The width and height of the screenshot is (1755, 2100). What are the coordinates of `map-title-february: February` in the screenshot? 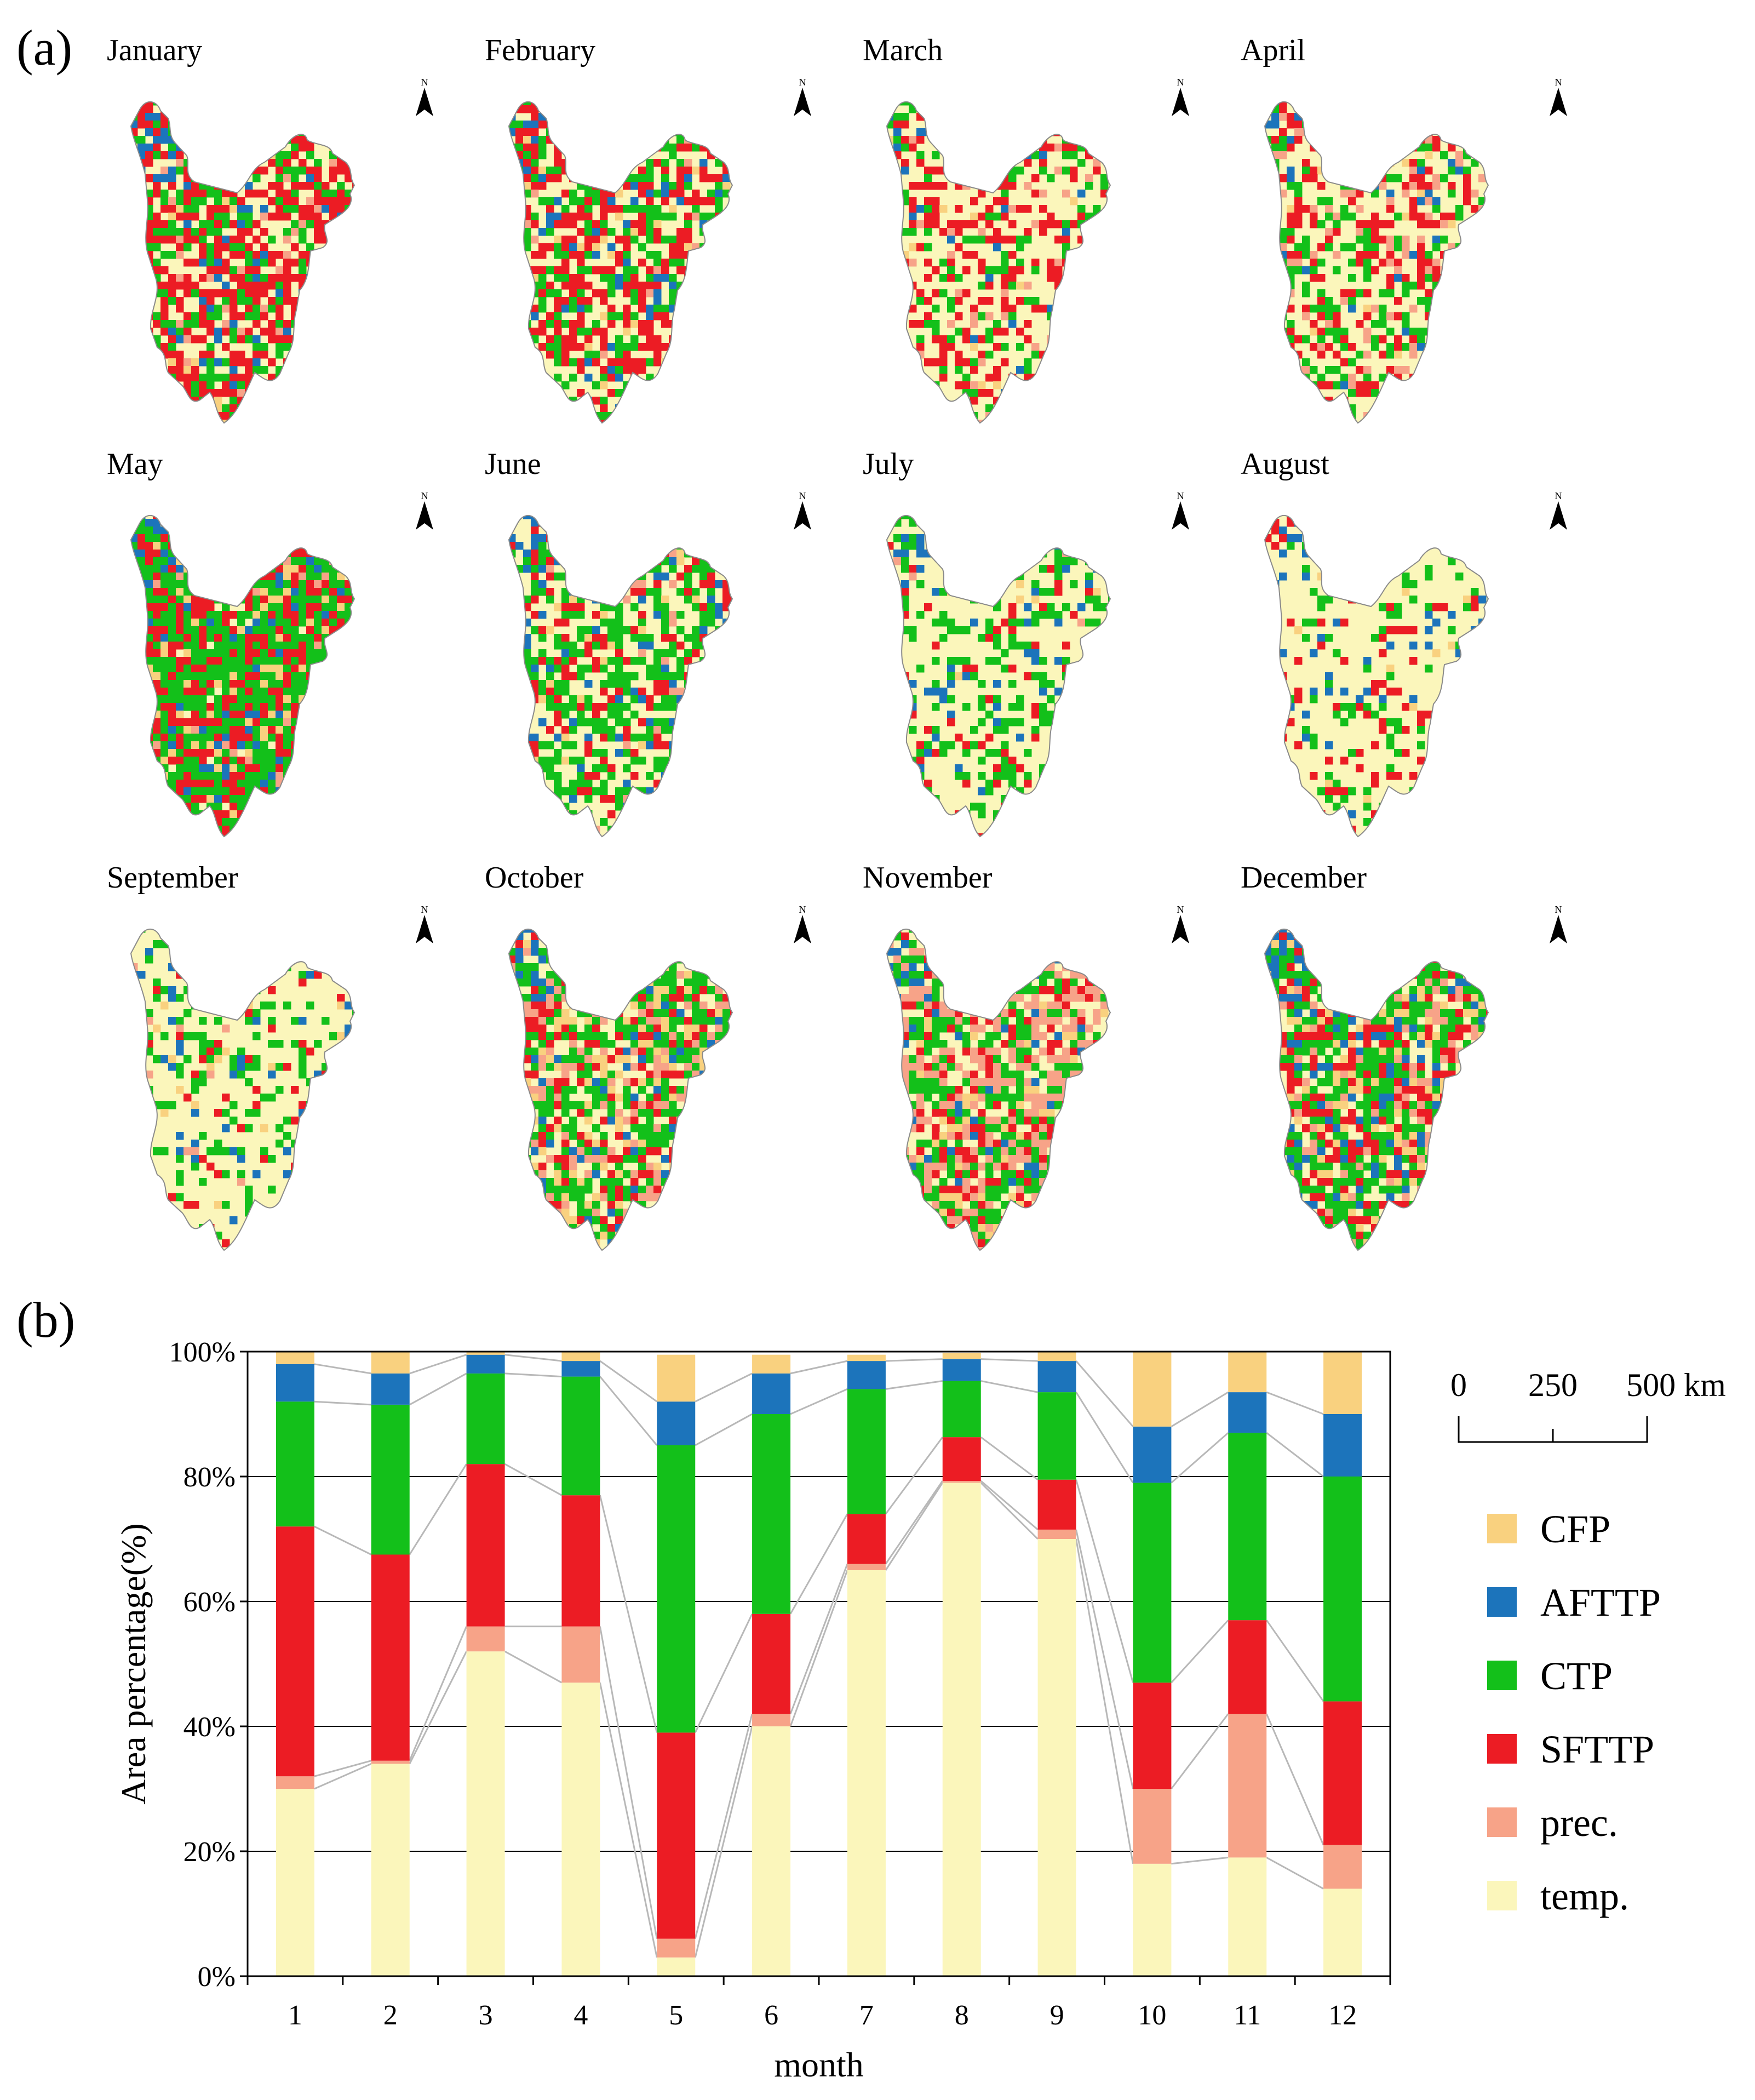 It's located at (540, 50).